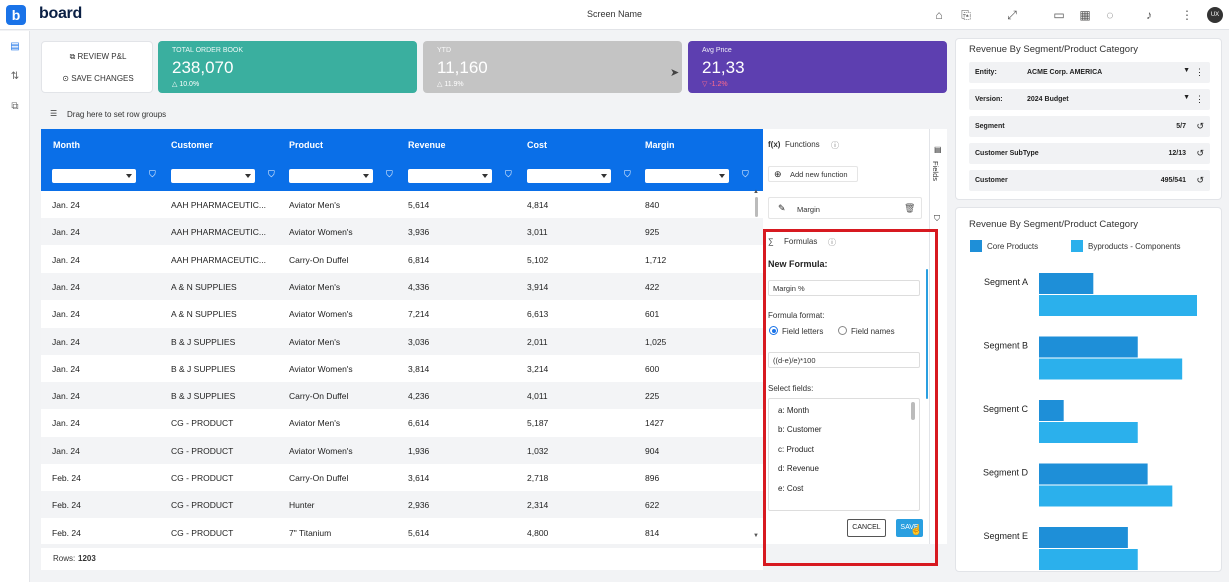 The height and width of the screenshot is (582, 1229). What do you see at coordinates (419, 396) in the screenshot?
I see `table-cell: 4,236` at bounding box center [419, 396].